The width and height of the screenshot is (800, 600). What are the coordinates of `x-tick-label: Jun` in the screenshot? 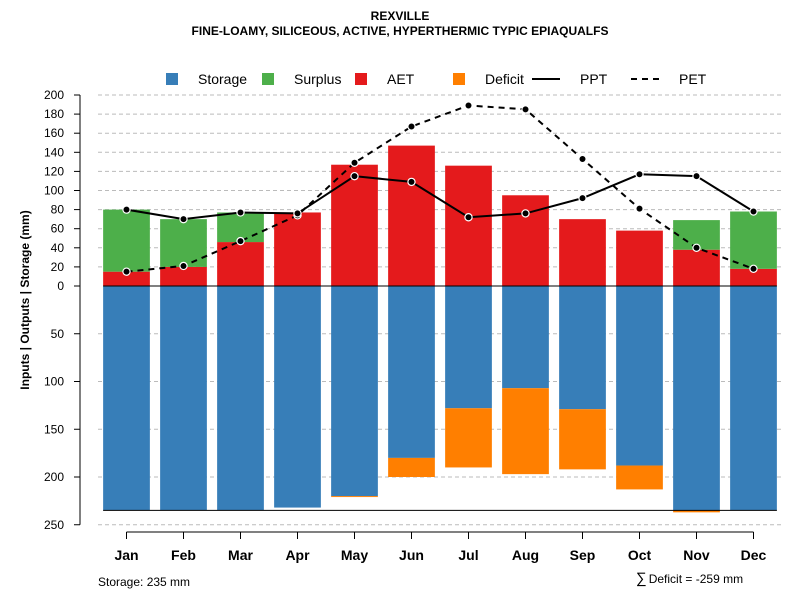 It's located at (411, 555).